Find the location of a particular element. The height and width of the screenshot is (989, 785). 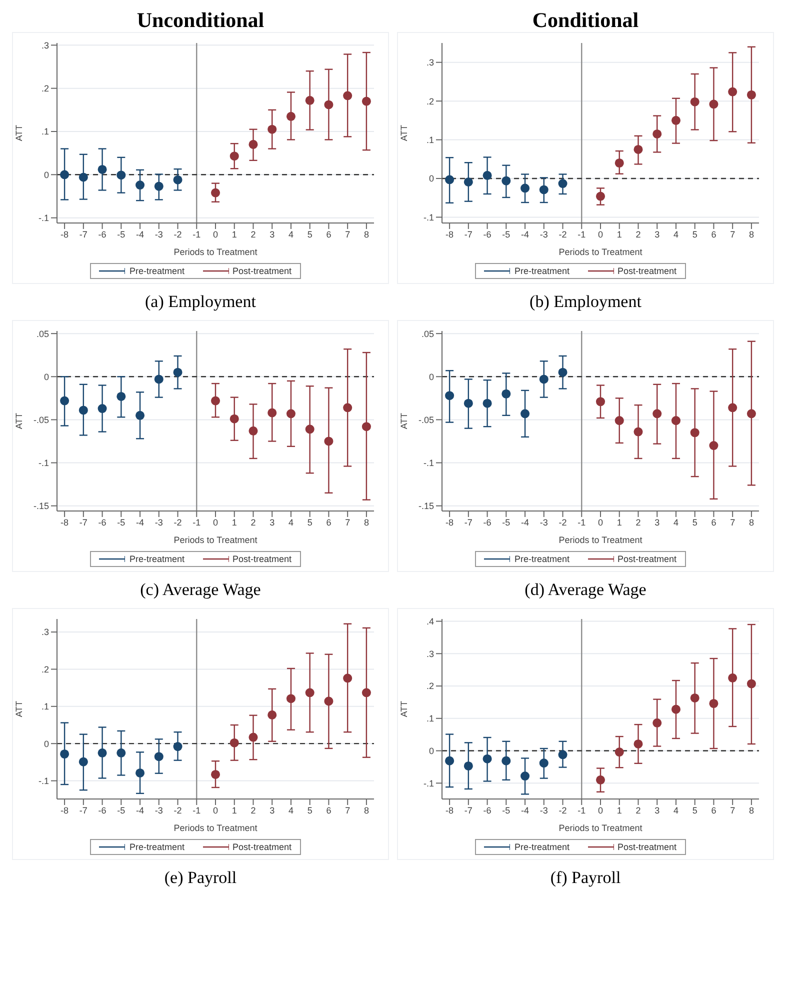

x-axis-title: Periods to Treatment is located at coordinates (216, 252).